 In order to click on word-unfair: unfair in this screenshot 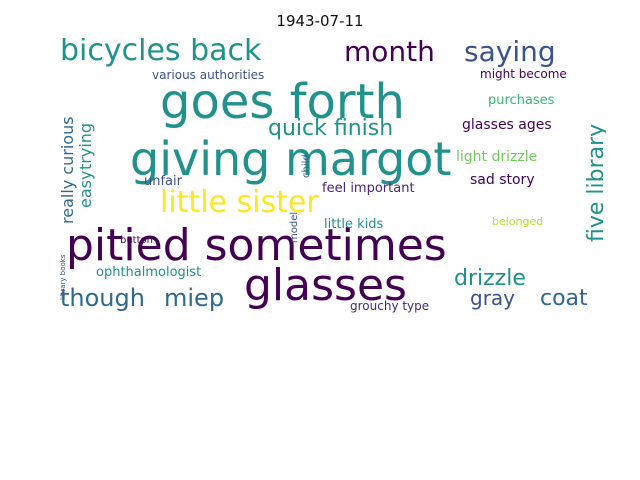, I will do `click(163, 181)`.